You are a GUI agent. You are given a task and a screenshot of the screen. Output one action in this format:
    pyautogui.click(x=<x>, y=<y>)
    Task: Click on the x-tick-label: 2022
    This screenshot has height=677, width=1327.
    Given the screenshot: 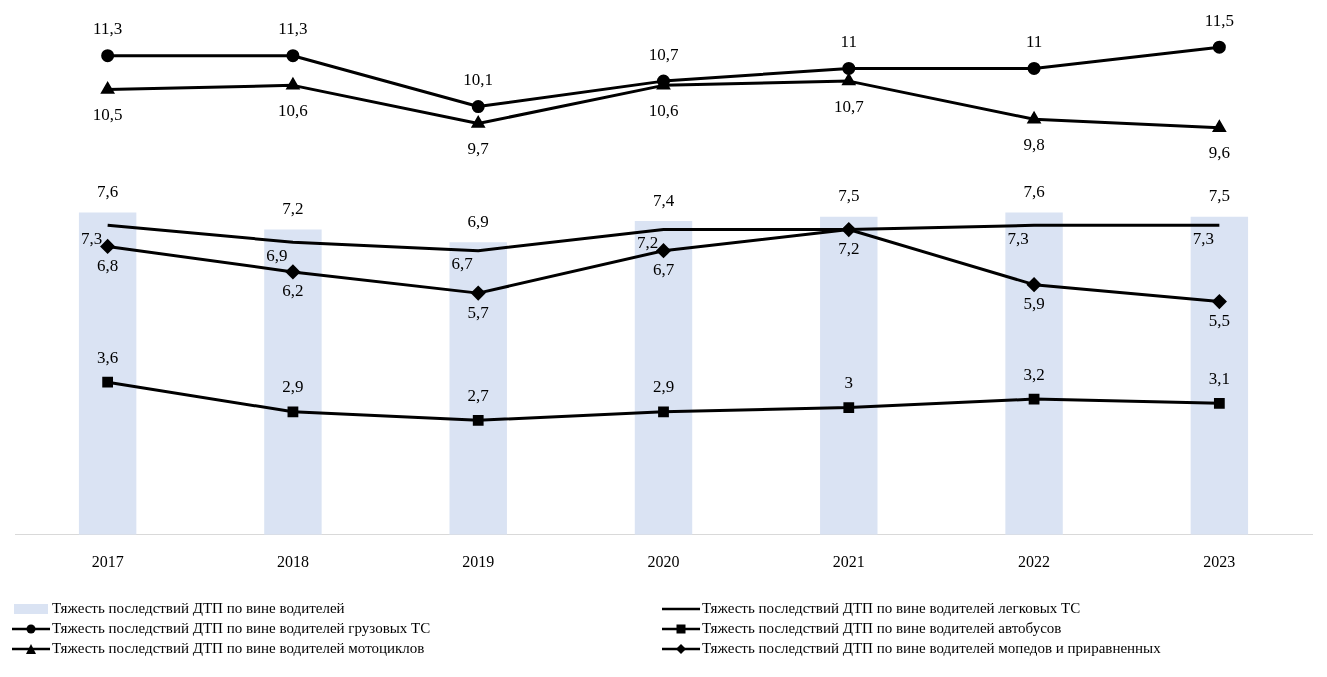 What is the action you would take?
    pyautogui.click(x=1034, y=561)
    